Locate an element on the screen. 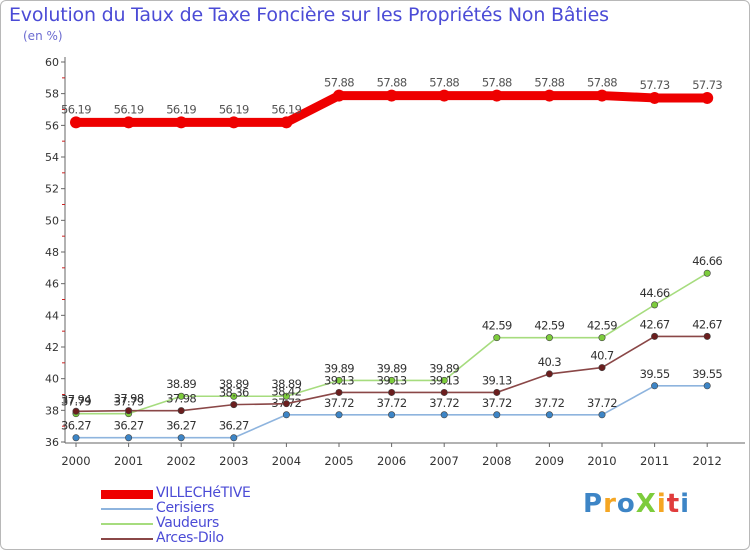 The image size is (750, 550). logo-letter: P is located at coordinates (593, 504).